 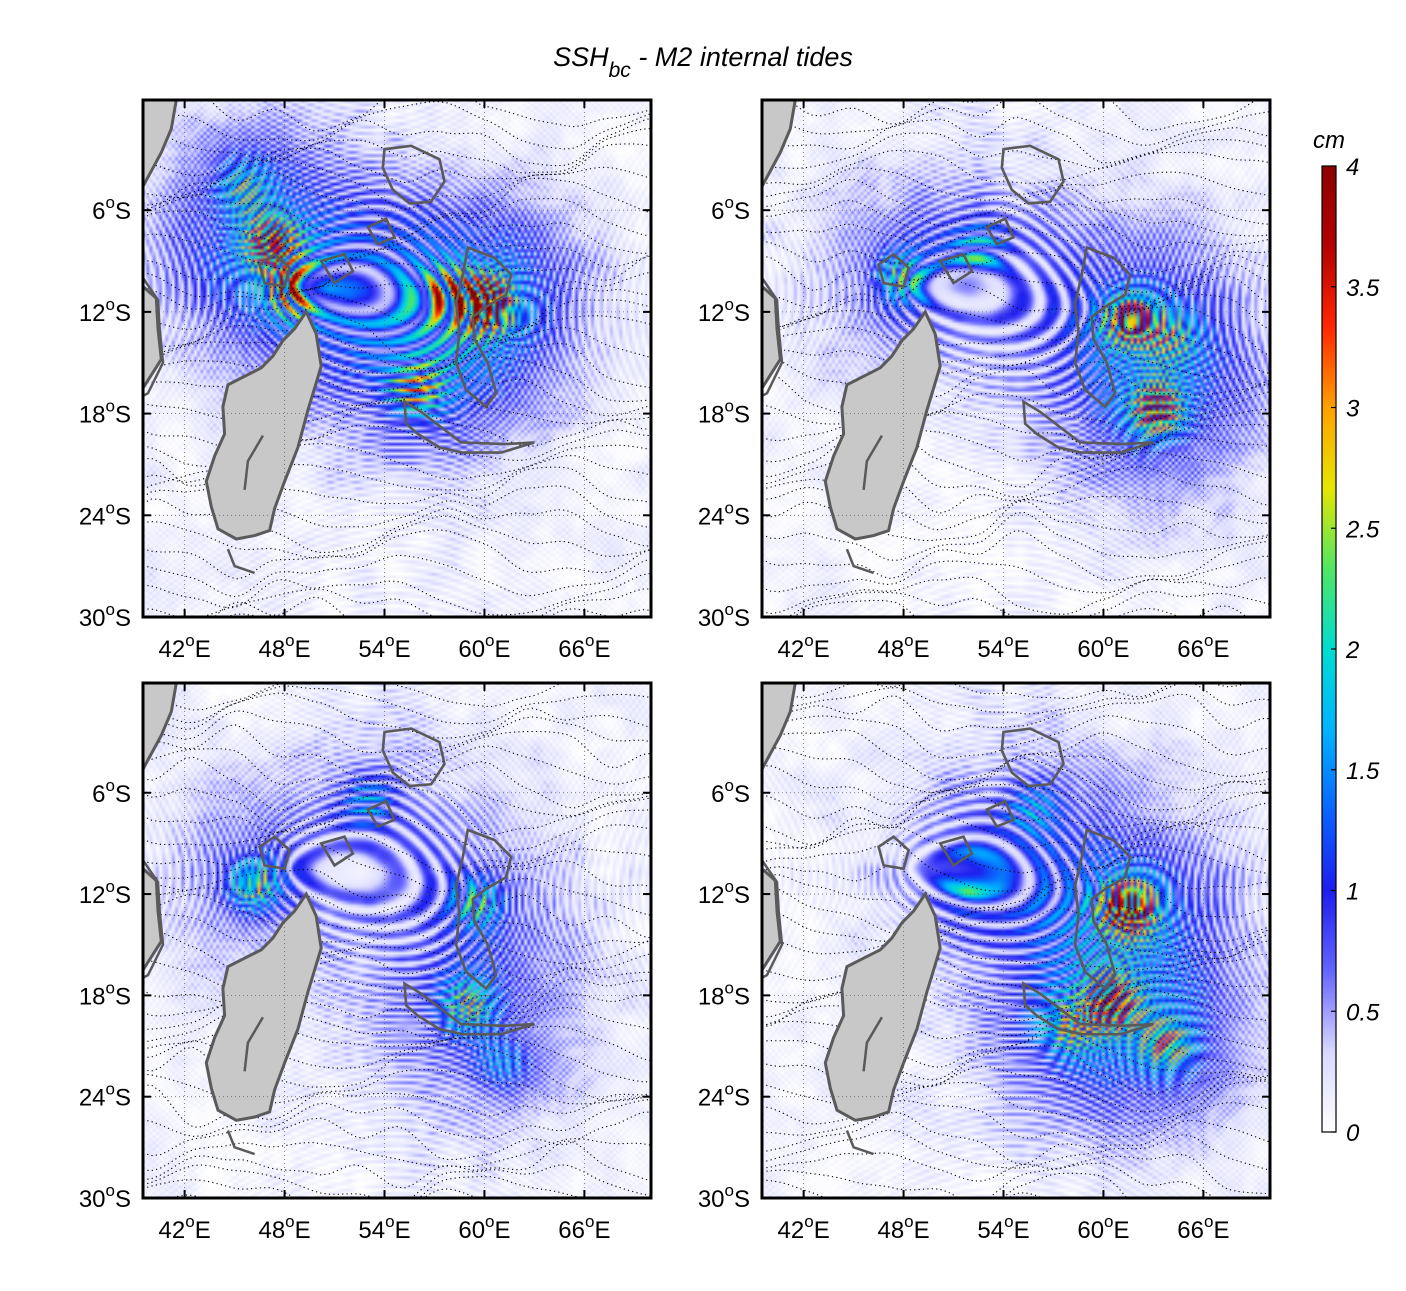 I want to click on title-main: SSH, so click(x=581, y=57).